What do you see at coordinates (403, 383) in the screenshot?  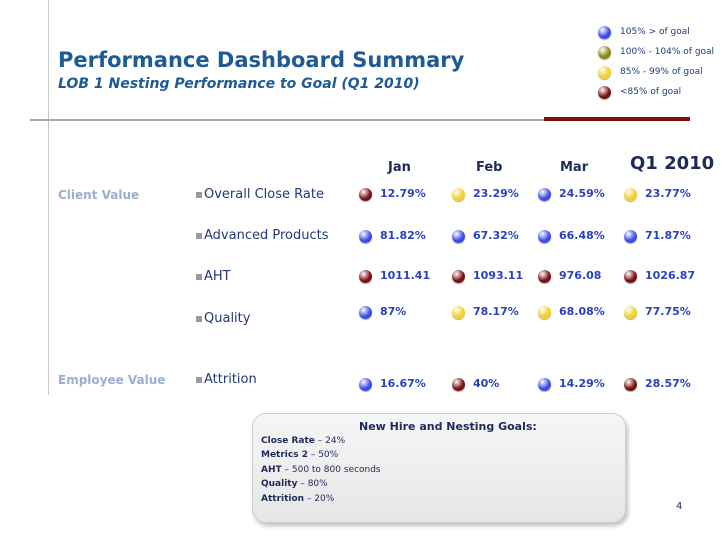 I see `metric-value: 16.67%` at bounding box center [403, 383].